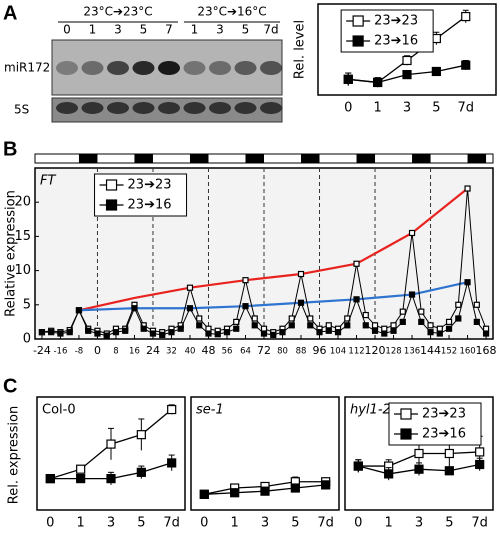 The height and width of the screenshot is (548, 500). I want to click on x-tick-label: 88, so click(301, 352).